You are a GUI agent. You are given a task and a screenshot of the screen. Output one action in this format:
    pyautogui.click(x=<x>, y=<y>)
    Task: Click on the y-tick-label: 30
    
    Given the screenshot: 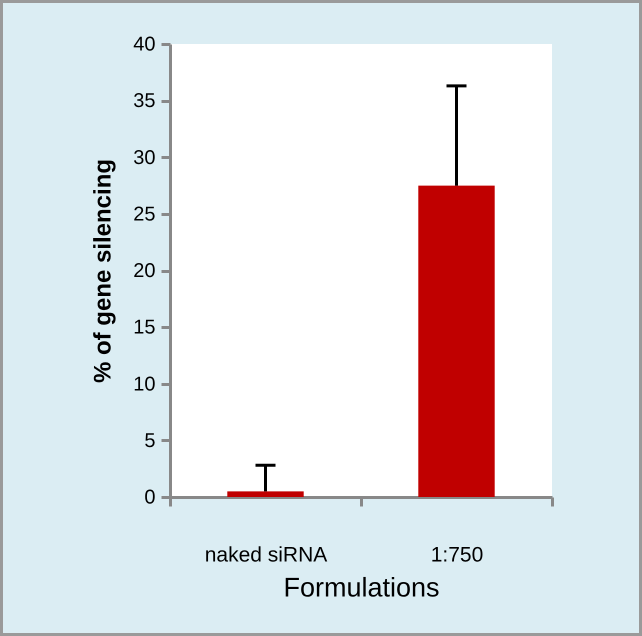 What is the action you would take?
    pyautogui.click(x=144, y=157)
    